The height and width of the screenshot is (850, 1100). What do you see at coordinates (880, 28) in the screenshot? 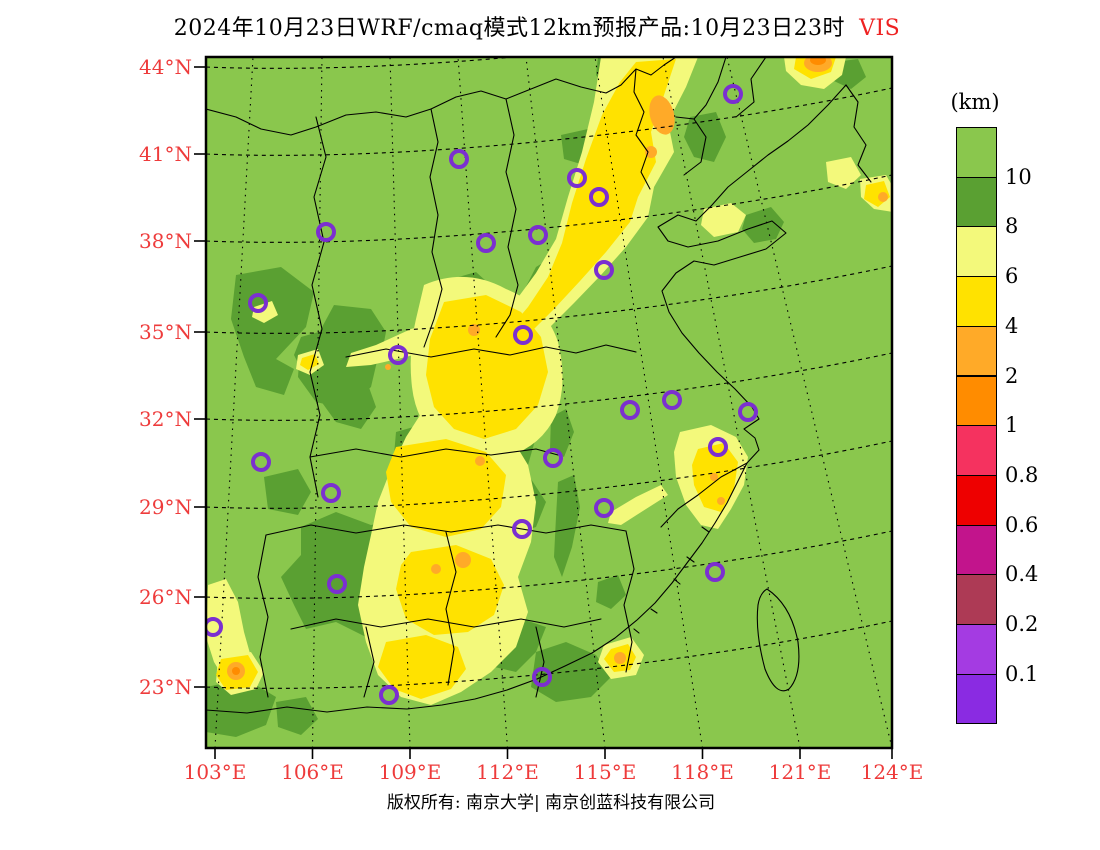
I see `title-variable-vis: VIS` at bounding box center [880, 28].